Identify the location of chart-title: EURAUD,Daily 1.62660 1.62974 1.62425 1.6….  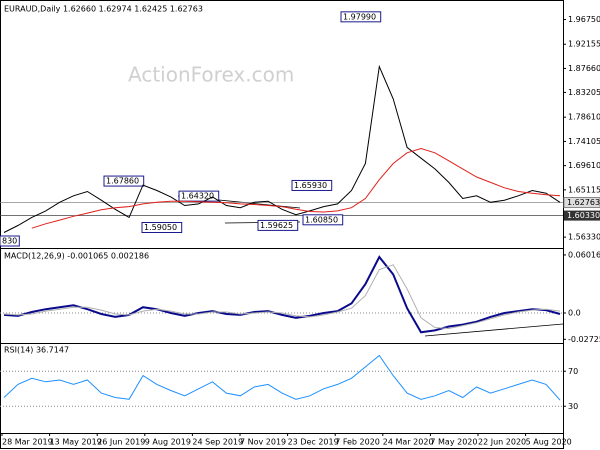
(103, 9).